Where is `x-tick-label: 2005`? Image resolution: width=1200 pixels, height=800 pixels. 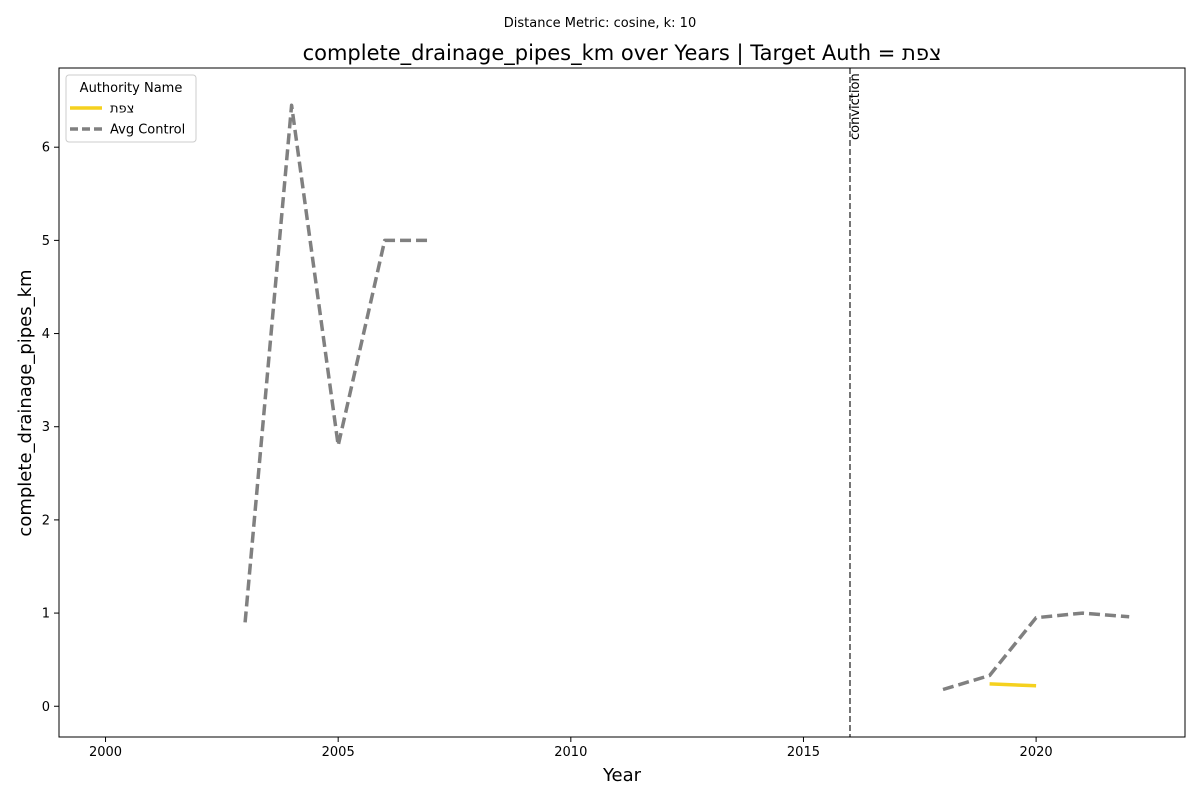 x-tick-label: 2005 is located at coordinates (338, 752).